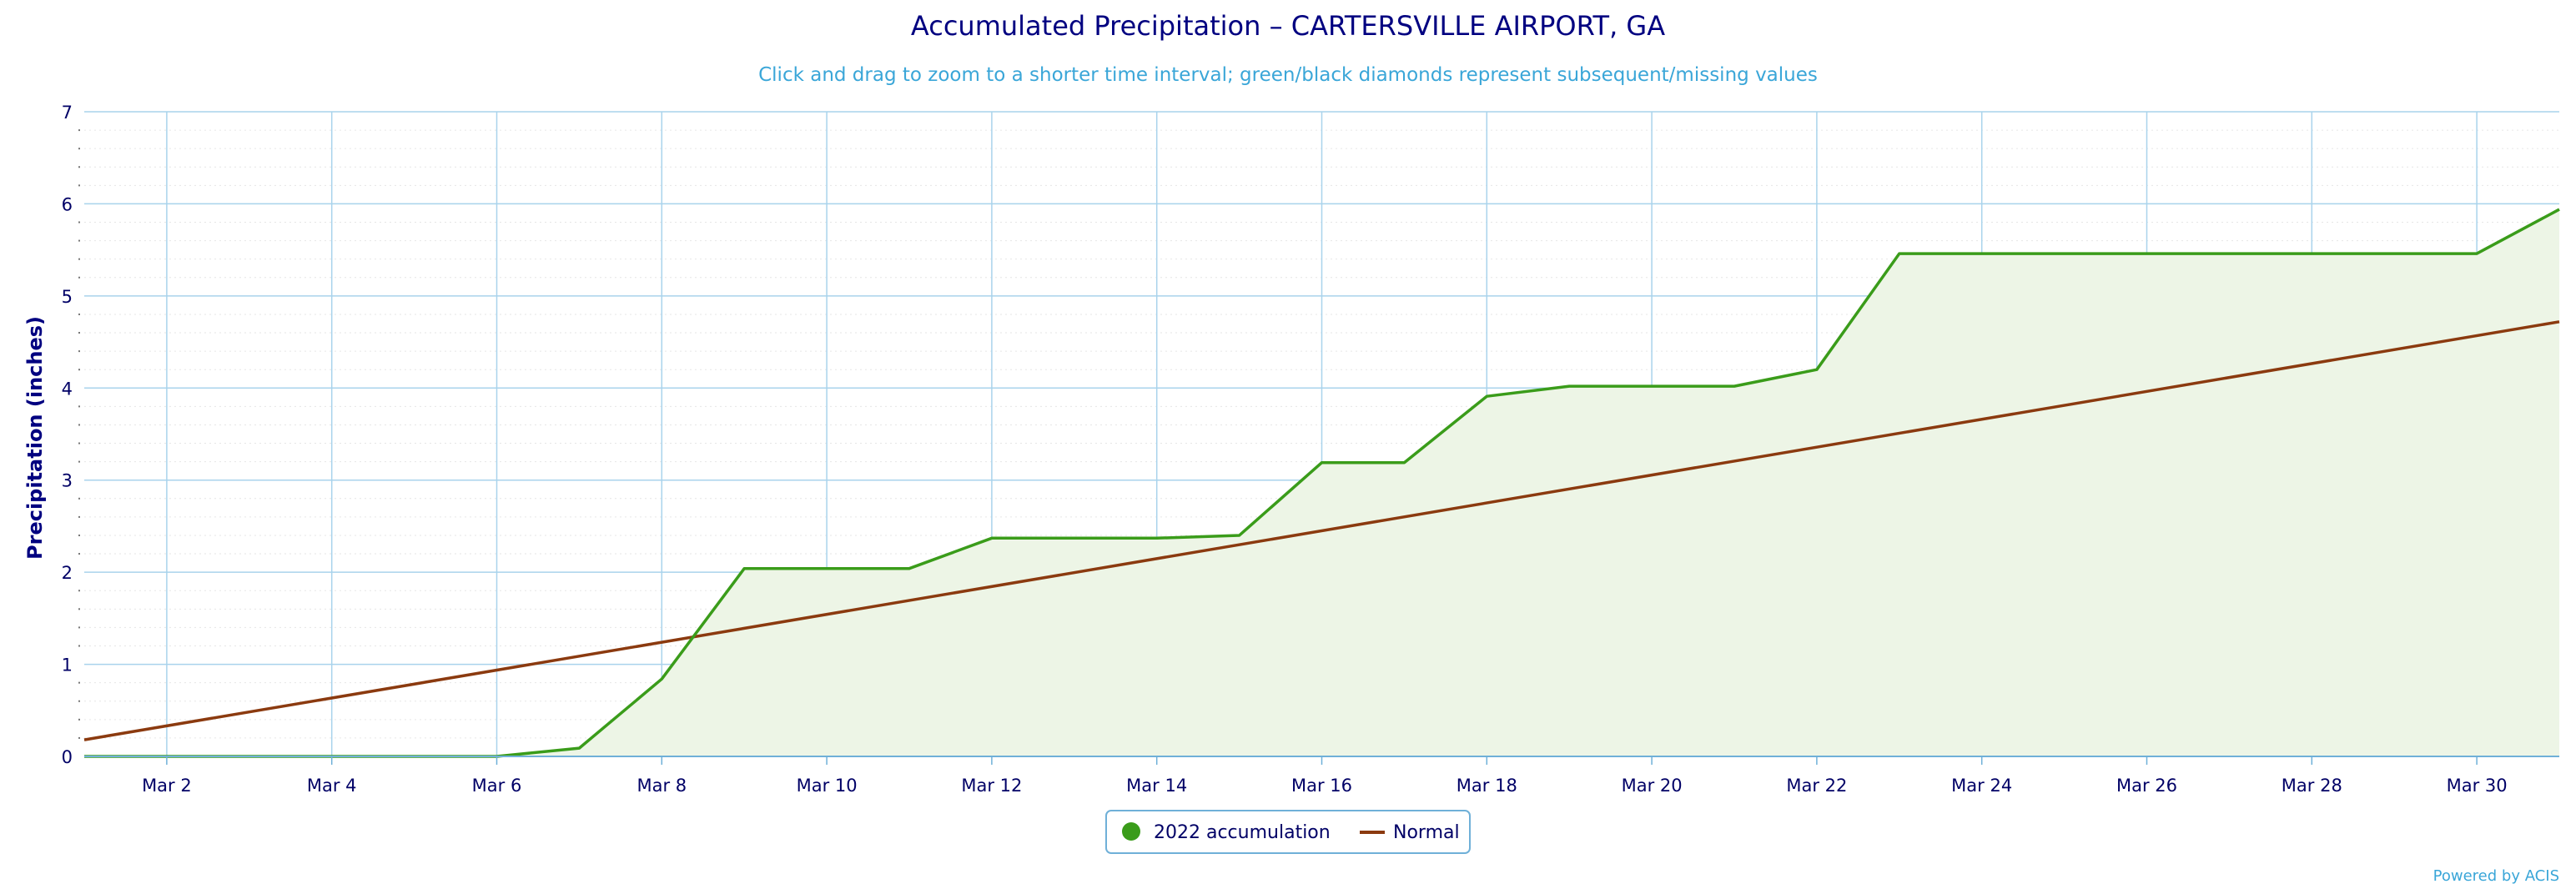 This screenshot has width=2576, height=889. I want to click on x-tick-label: Mar 18, so click(1487, 786).